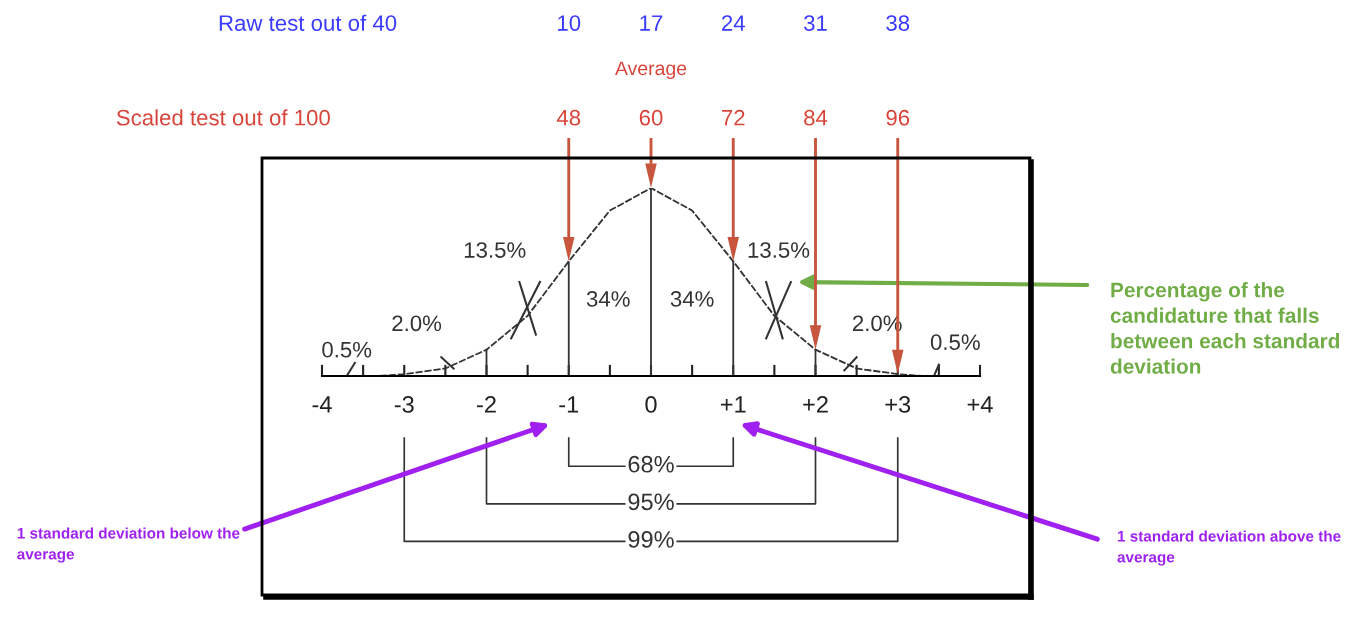 The height and width of the screenshot is (623, 1352). What do you see at coordinates (404, 404) in the screenshot?
I see `x-tick-label: -3` at bounding box center [404, 404].